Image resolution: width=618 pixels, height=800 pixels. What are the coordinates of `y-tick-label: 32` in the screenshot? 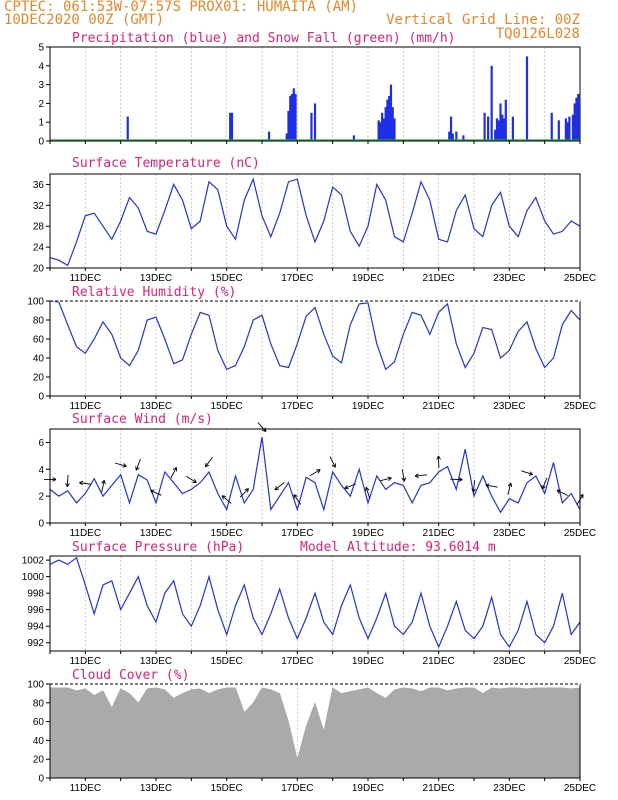 It's located at (39, 206).